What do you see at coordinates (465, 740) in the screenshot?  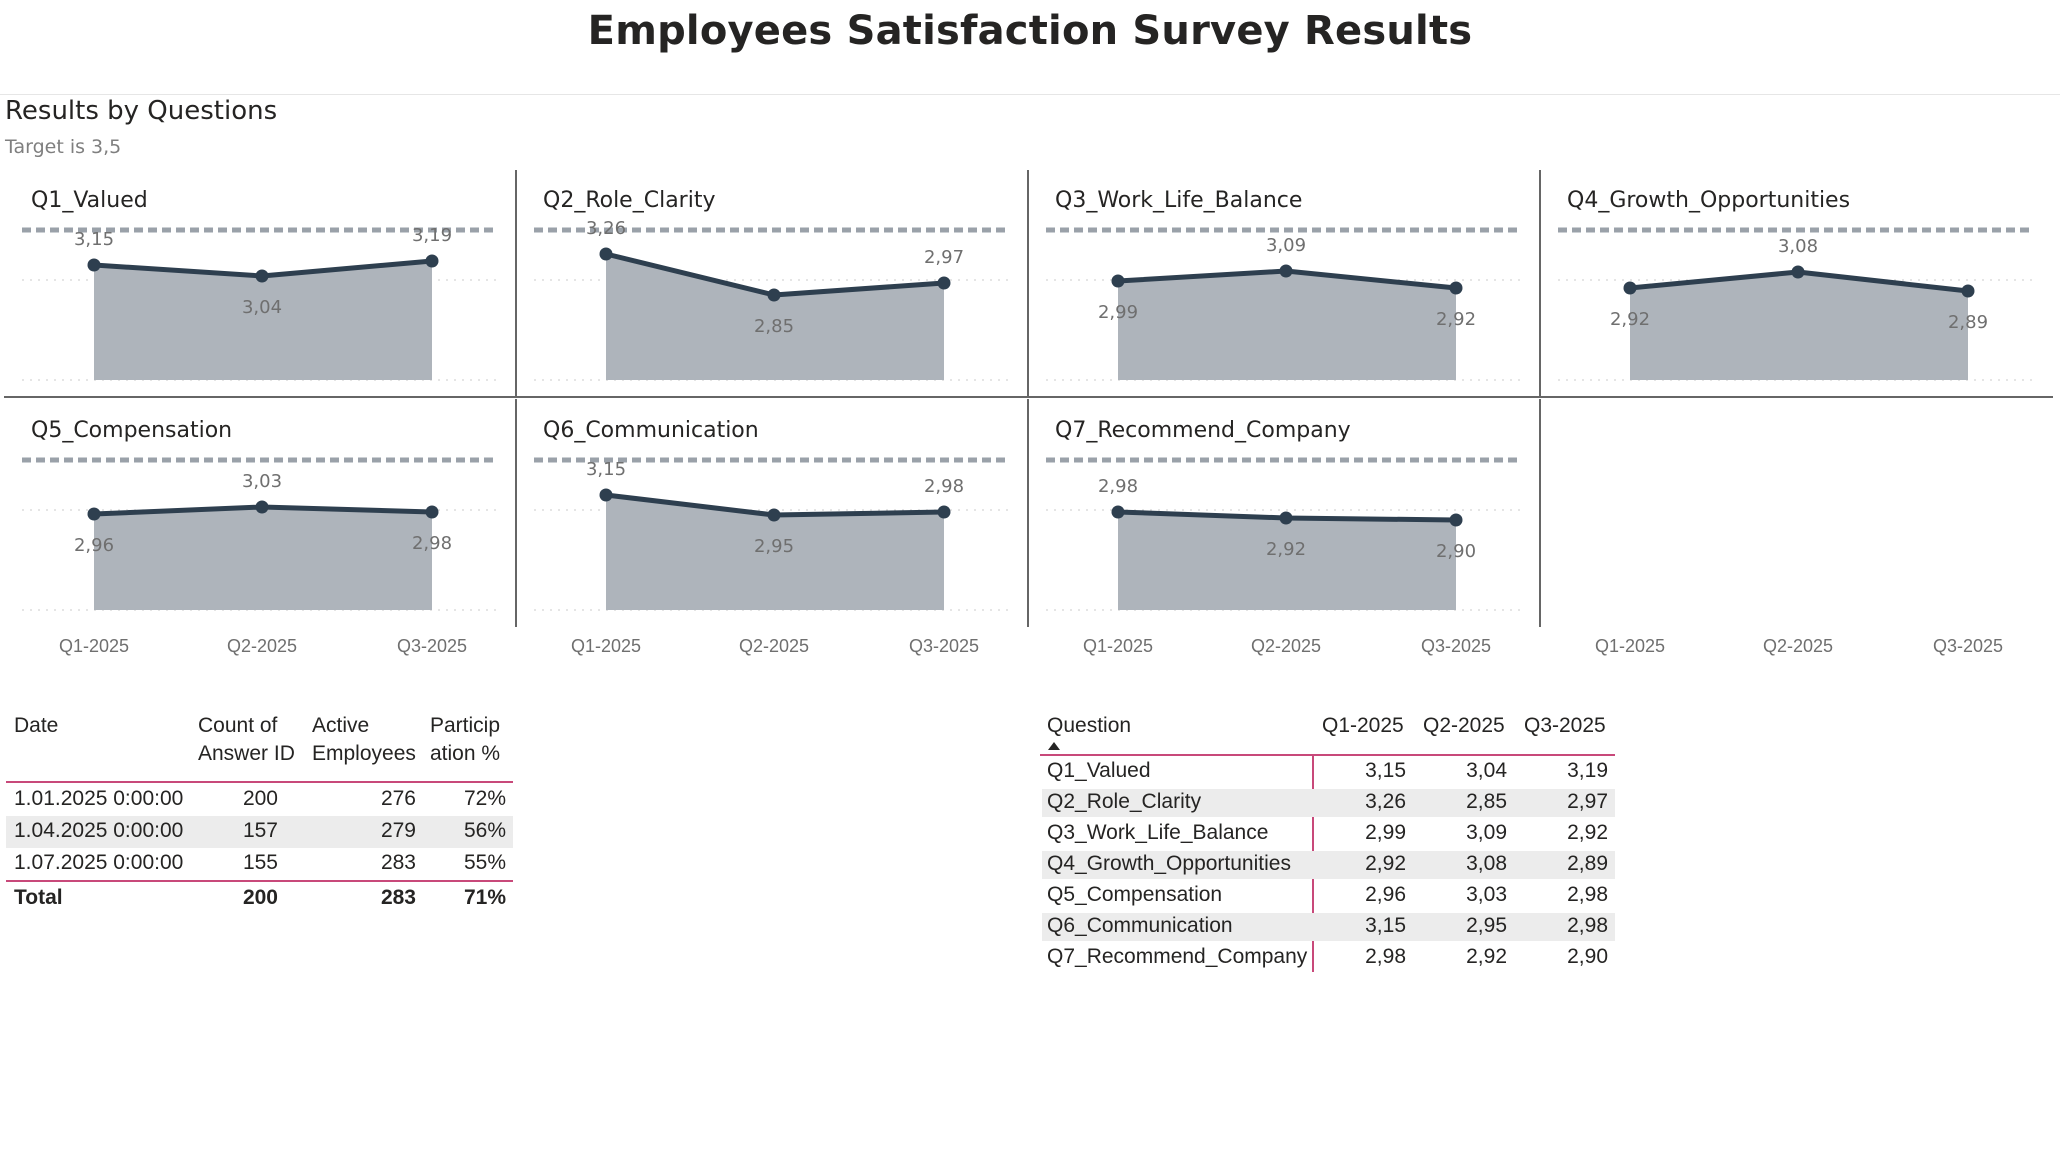 I see `column-header: Particip ation %` at bounding box center [465, 740].